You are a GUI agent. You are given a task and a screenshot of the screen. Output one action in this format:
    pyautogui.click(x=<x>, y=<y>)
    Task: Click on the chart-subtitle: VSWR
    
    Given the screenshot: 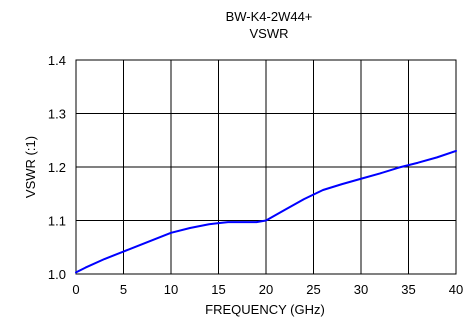 What is the action you would take?
    pyautogui.click(x=269, y=33)
    